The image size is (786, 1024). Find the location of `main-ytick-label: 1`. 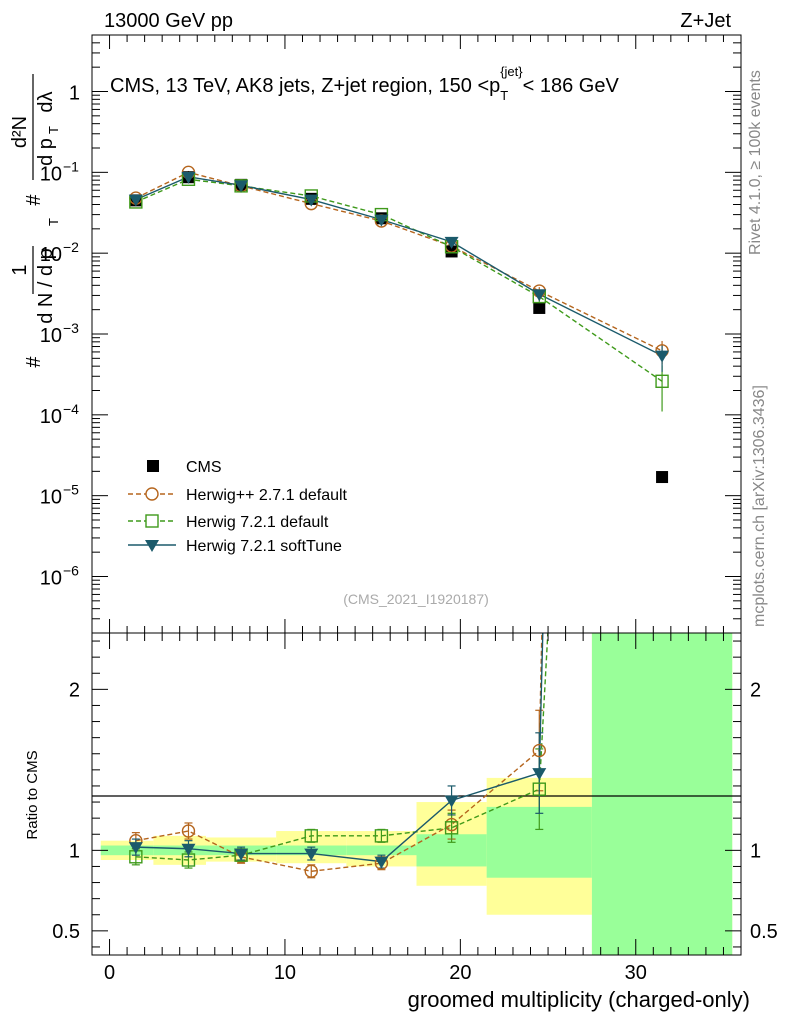

main-ytick-label: 1 is located at coordinates (74, 94).